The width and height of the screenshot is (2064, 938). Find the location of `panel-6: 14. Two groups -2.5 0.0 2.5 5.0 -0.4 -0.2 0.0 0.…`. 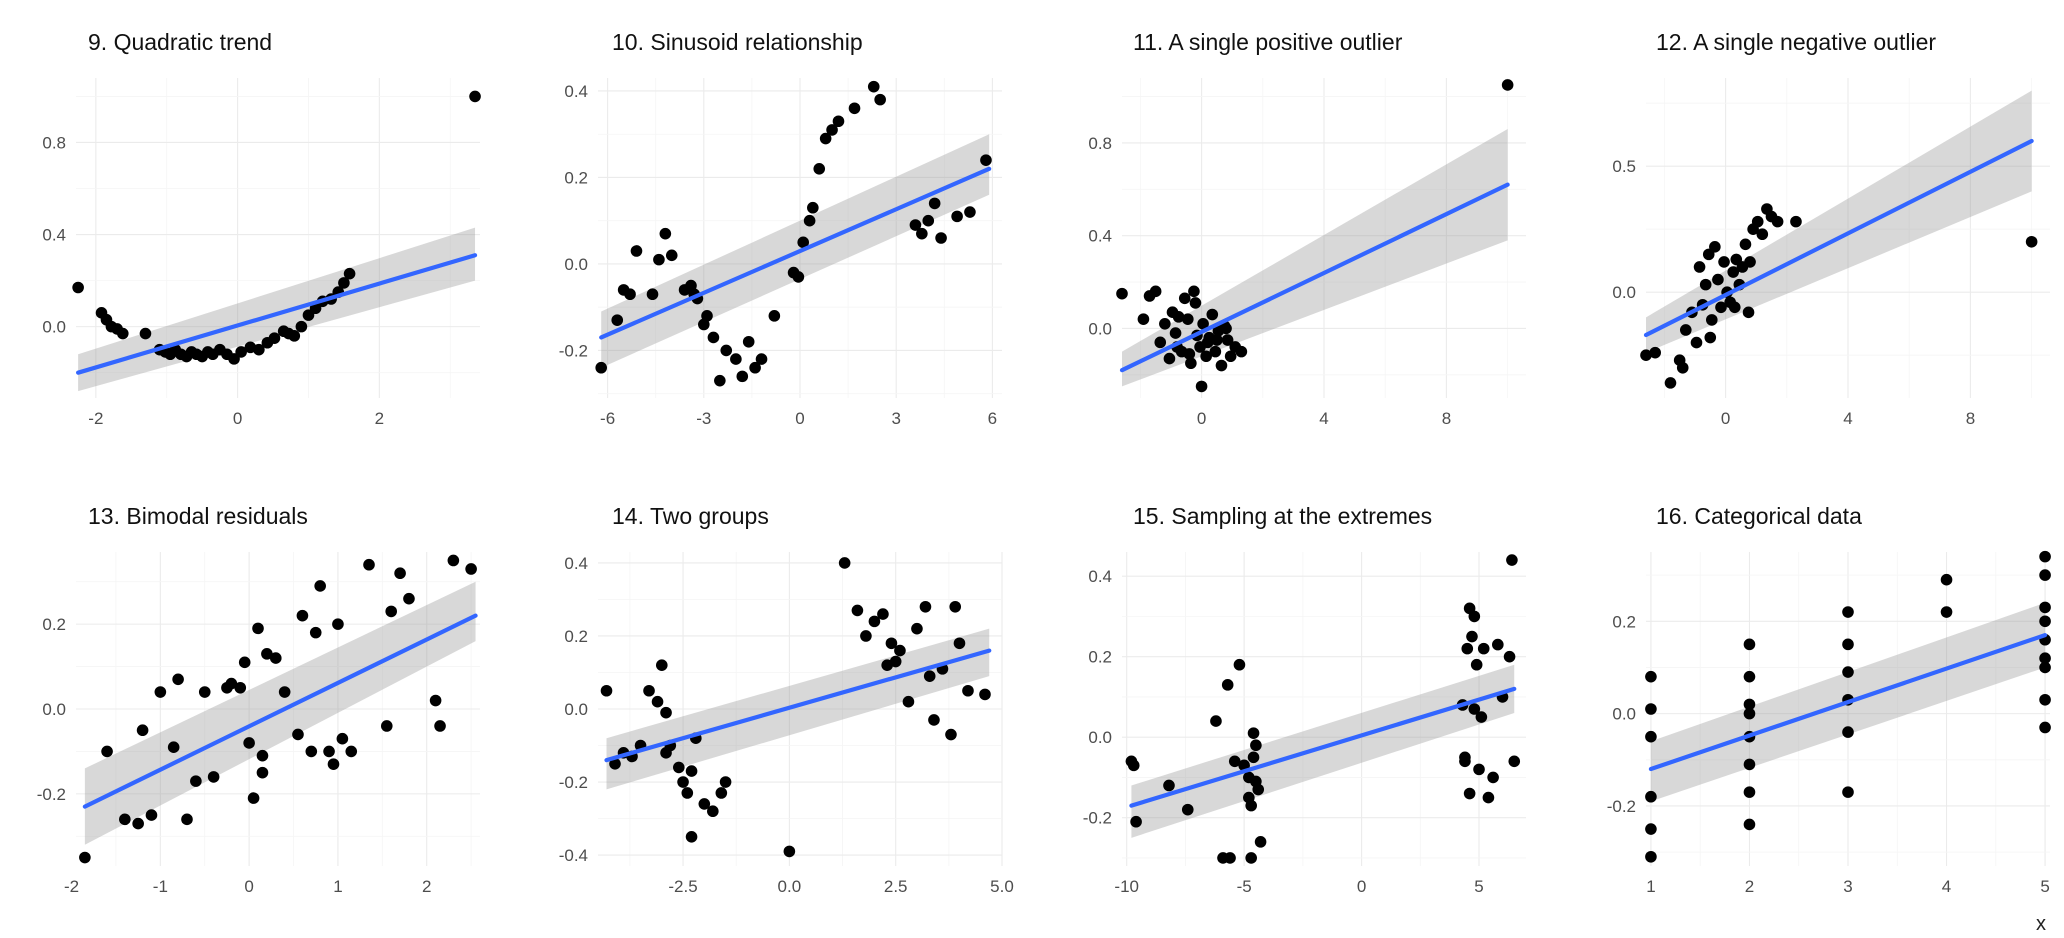

panel-6: 14. Two groups -2.5 0.0 2.5 5.0 -0.4 -0.2 0.0 0.… is located at coordinates (786, 699).